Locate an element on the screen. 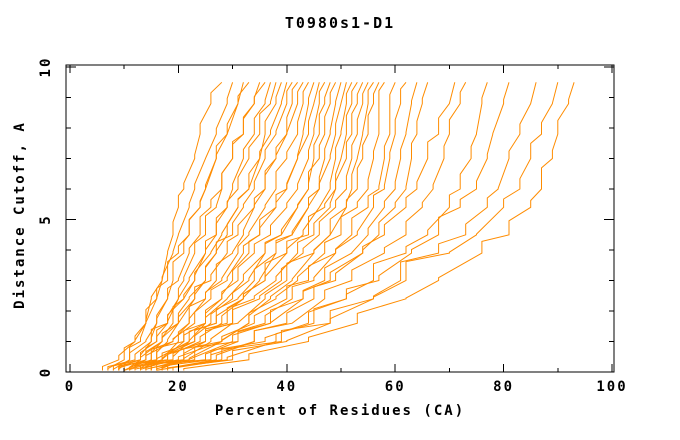 This screenshot has height=440, width=680. x-tick-label: 40 is located at coordinates (286, 387).